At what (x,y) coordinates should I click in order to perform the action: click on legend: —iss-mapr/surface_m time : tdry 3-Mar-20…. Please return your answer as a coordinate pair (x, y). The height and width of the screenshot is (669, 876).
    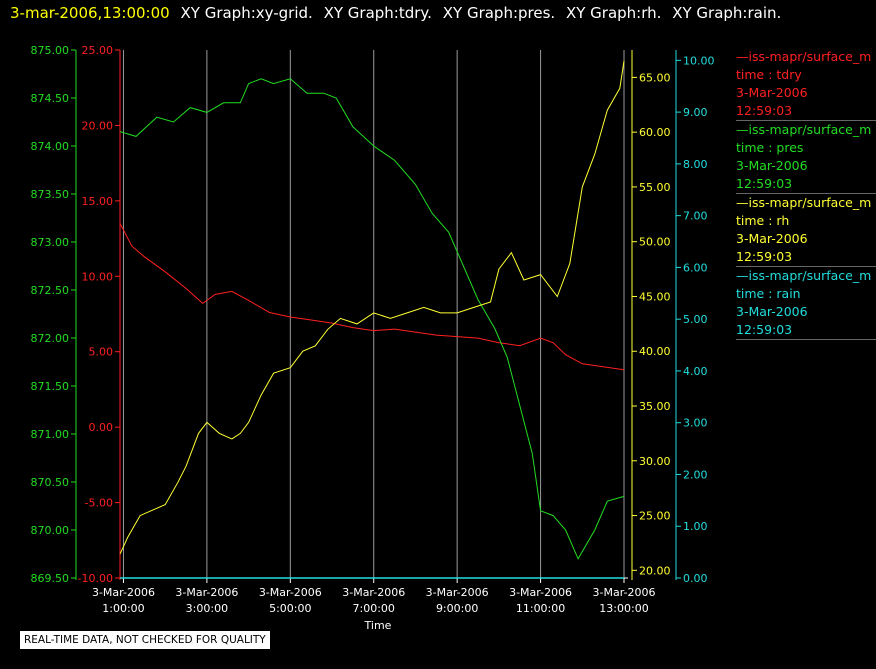
    Looking at the image, I should click on (806, 194).